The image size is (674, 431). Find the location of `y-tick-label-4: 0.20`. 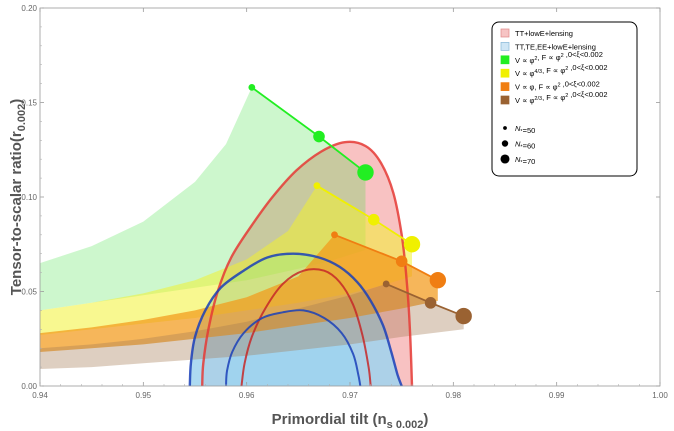

y-tick-label-4: 0.20 is located at coordinates (29, 8).